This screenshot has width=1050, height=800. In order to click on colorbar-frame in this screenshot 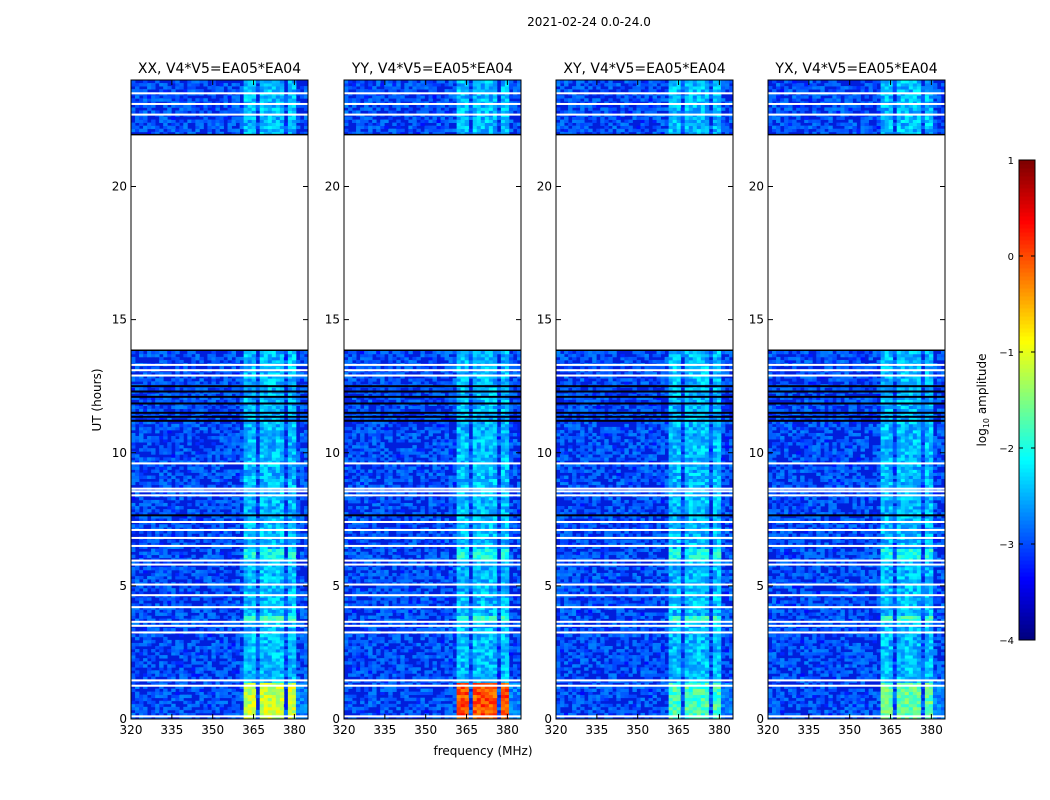, I will do `click(1027, 400)`.